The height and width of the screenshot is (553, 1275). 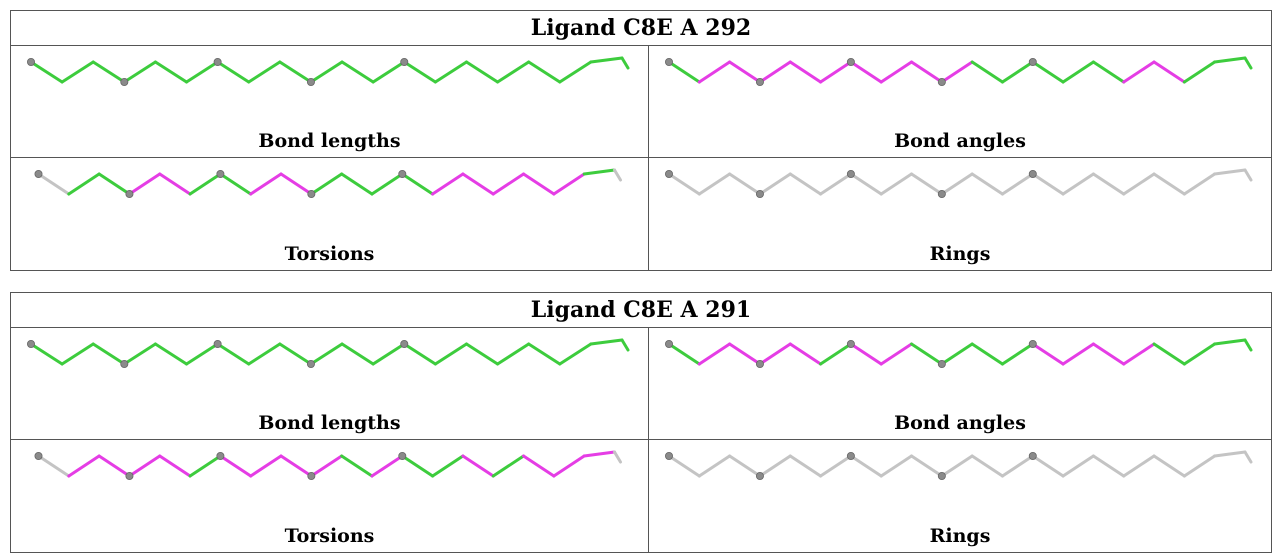 What do you see at coordinates (960, 254) in the screenshot?
I see `cell-caption: Rings` at bounding box center [960, 254].